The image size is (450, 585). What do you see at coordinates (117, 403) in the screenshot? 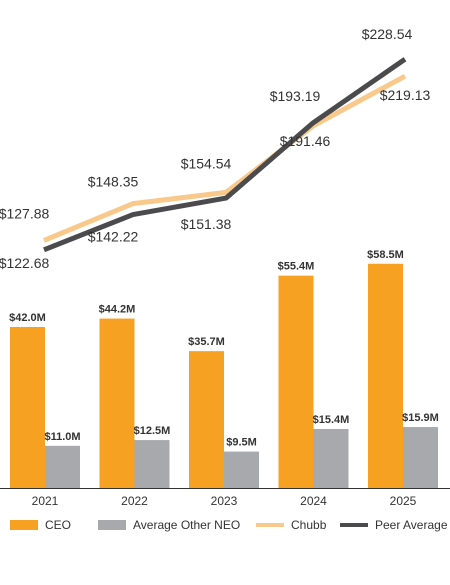
I see `bar-ceo-2022` at bounding box center [117, 403].